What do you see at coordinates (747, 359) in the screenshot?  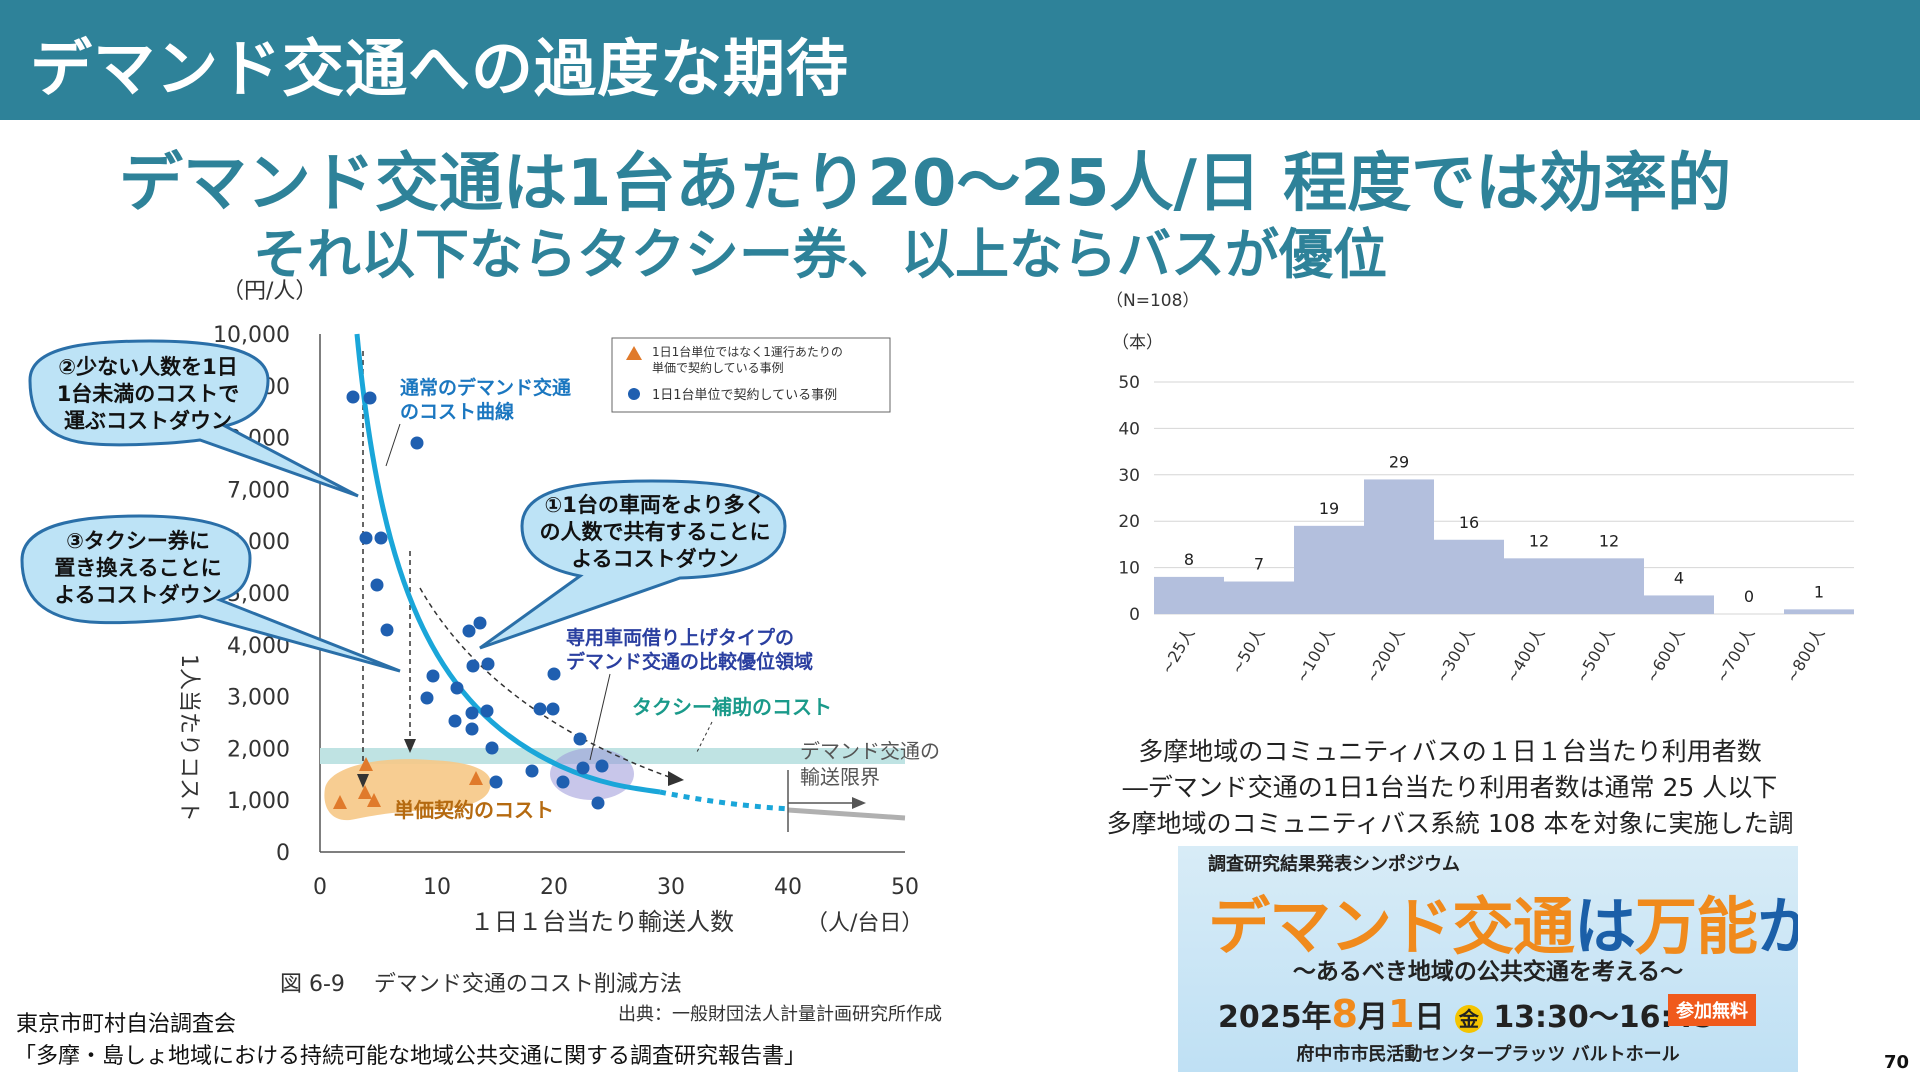 I see `legend-triangle-label: 1日1台単位ではなく1運行あたりの単価で契約している事例` at bounding box center [747, 359].